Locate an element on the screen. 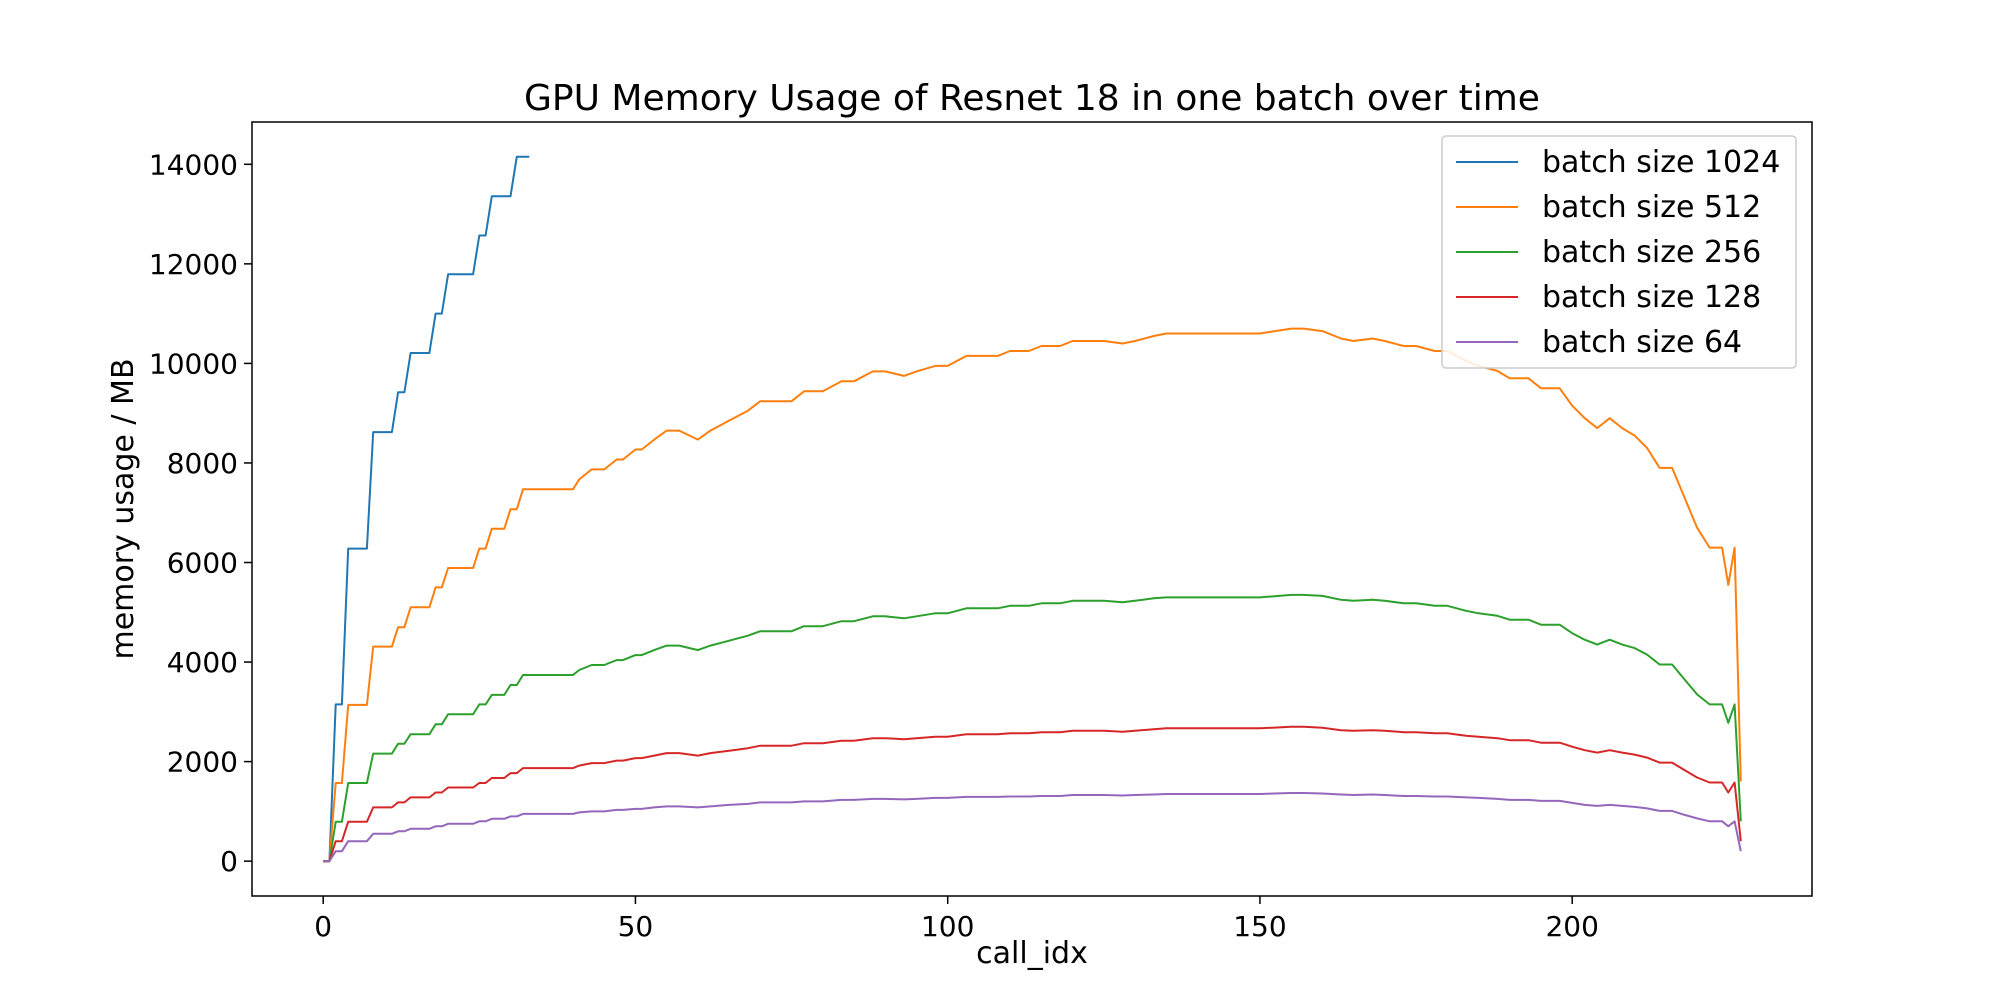 Image resolution: width=2000 pixels, height=1000 pixels. legend-label-3: batch size 128 is located at coordinates (1651, 297).